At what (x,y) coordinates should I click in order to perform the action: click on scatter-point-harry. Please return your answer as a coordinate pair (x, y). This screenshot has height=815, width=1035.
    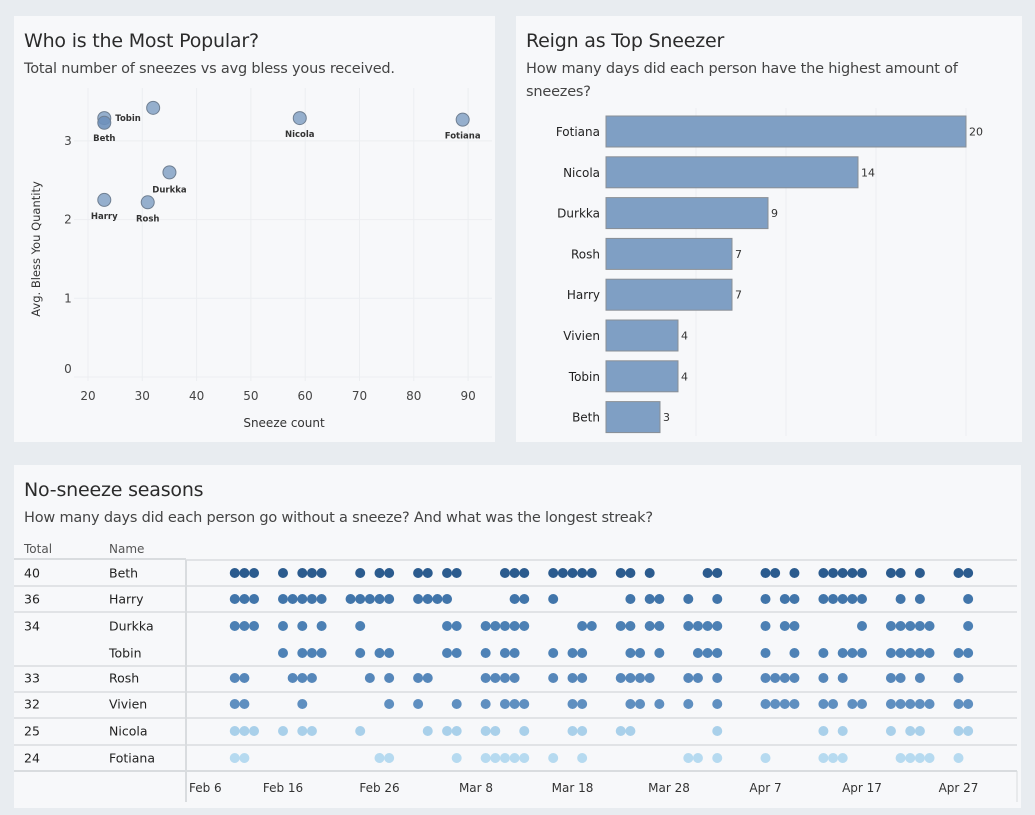
    Looking at the image, I should click on (104, 199).